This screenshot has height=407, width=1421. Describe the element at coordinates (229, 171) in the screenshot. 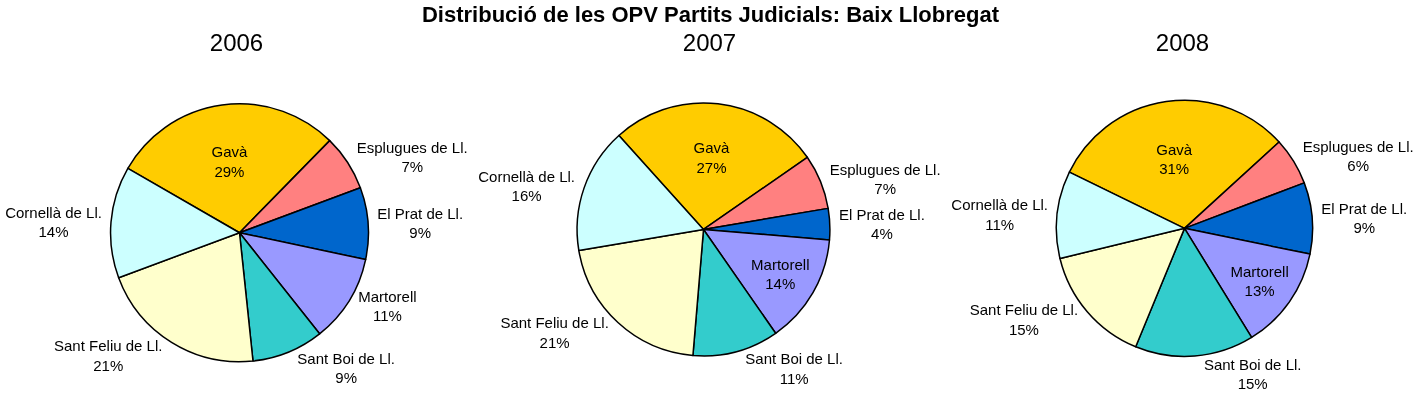

I see `data-label: 29%` at that location.